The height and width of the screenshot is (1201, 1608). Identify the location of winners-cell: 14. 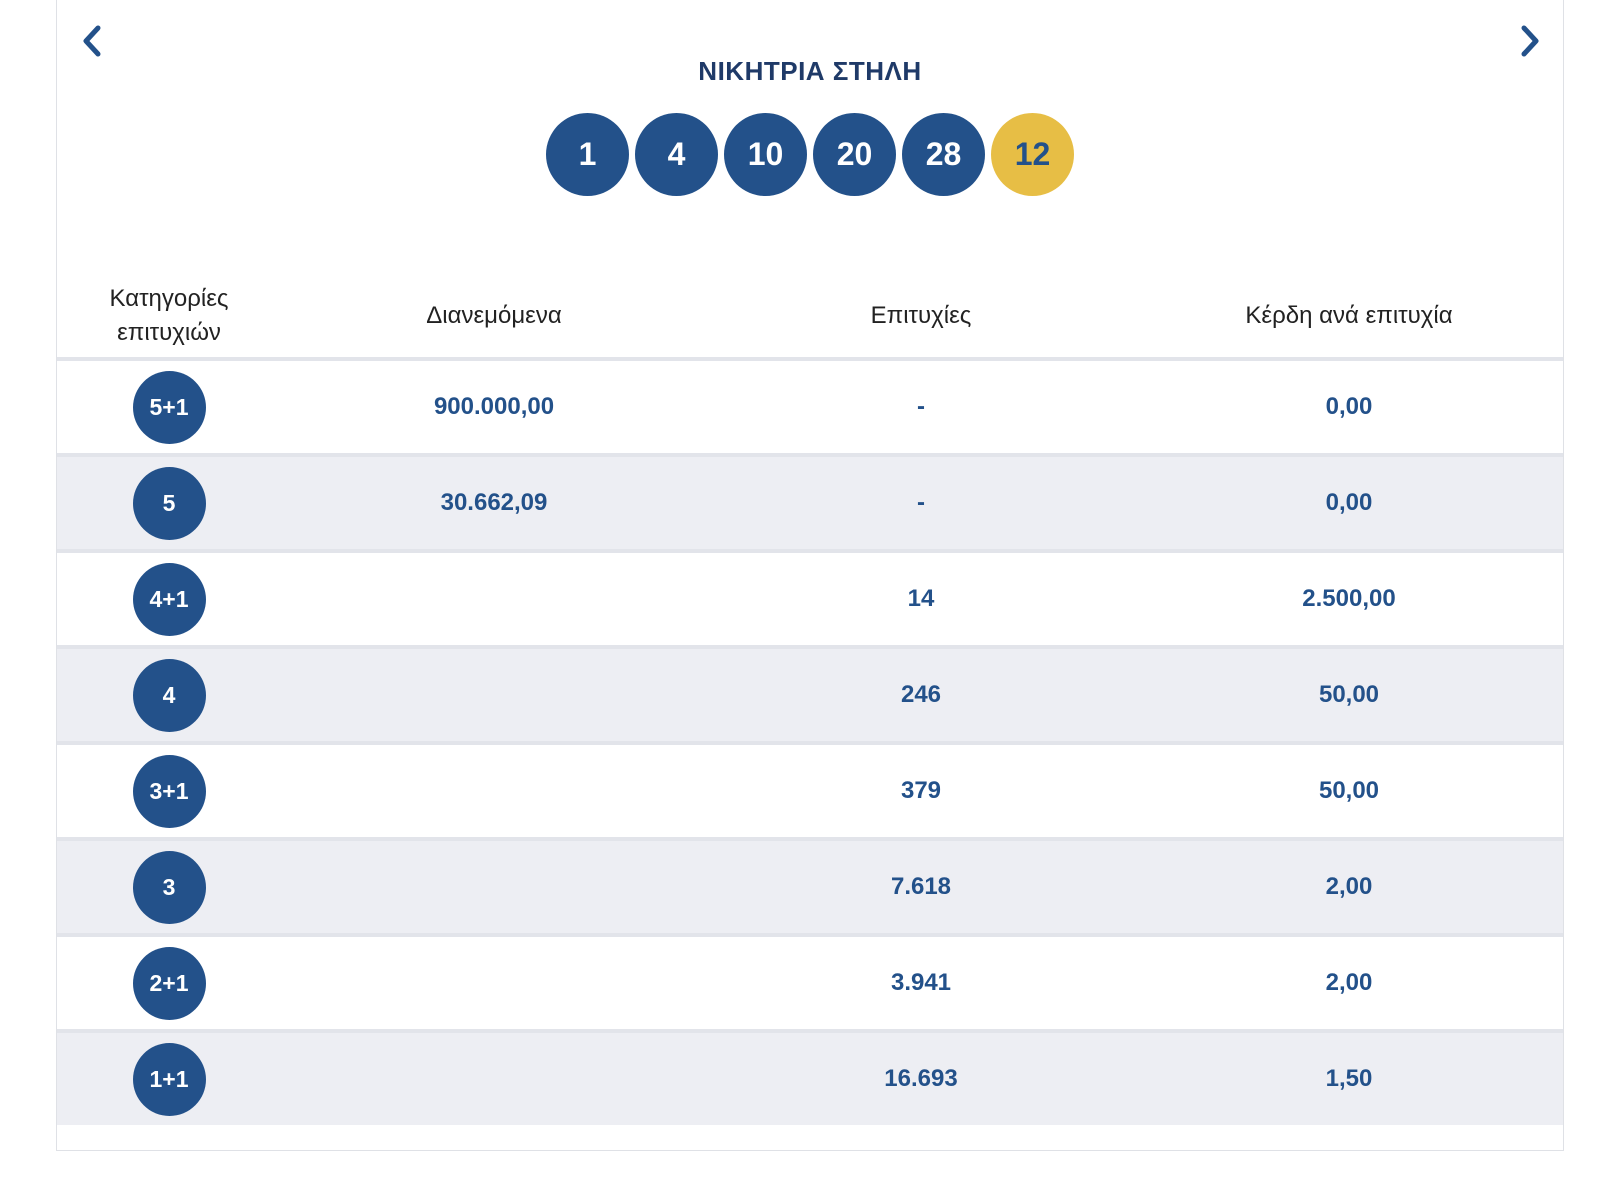
(921, 598).